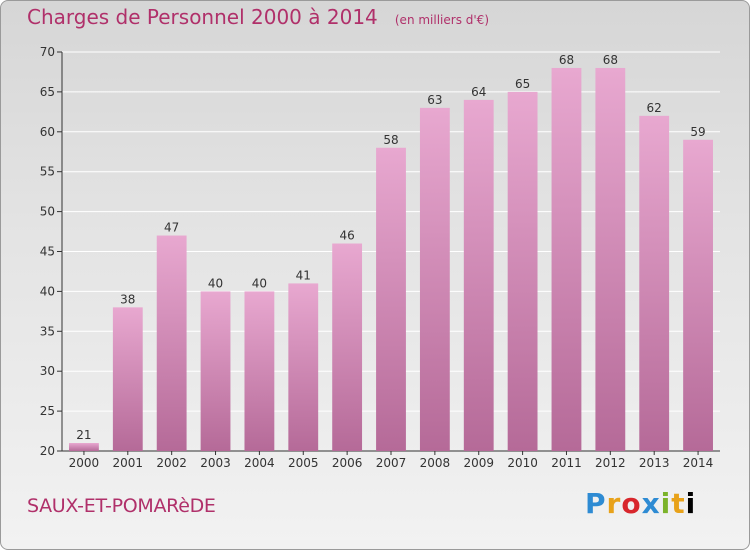 This screenshot has width=750, height=550. Describe the element at coordinates (698, 463) in the screenshot. I see `x-tick-label: 2014` at that location.